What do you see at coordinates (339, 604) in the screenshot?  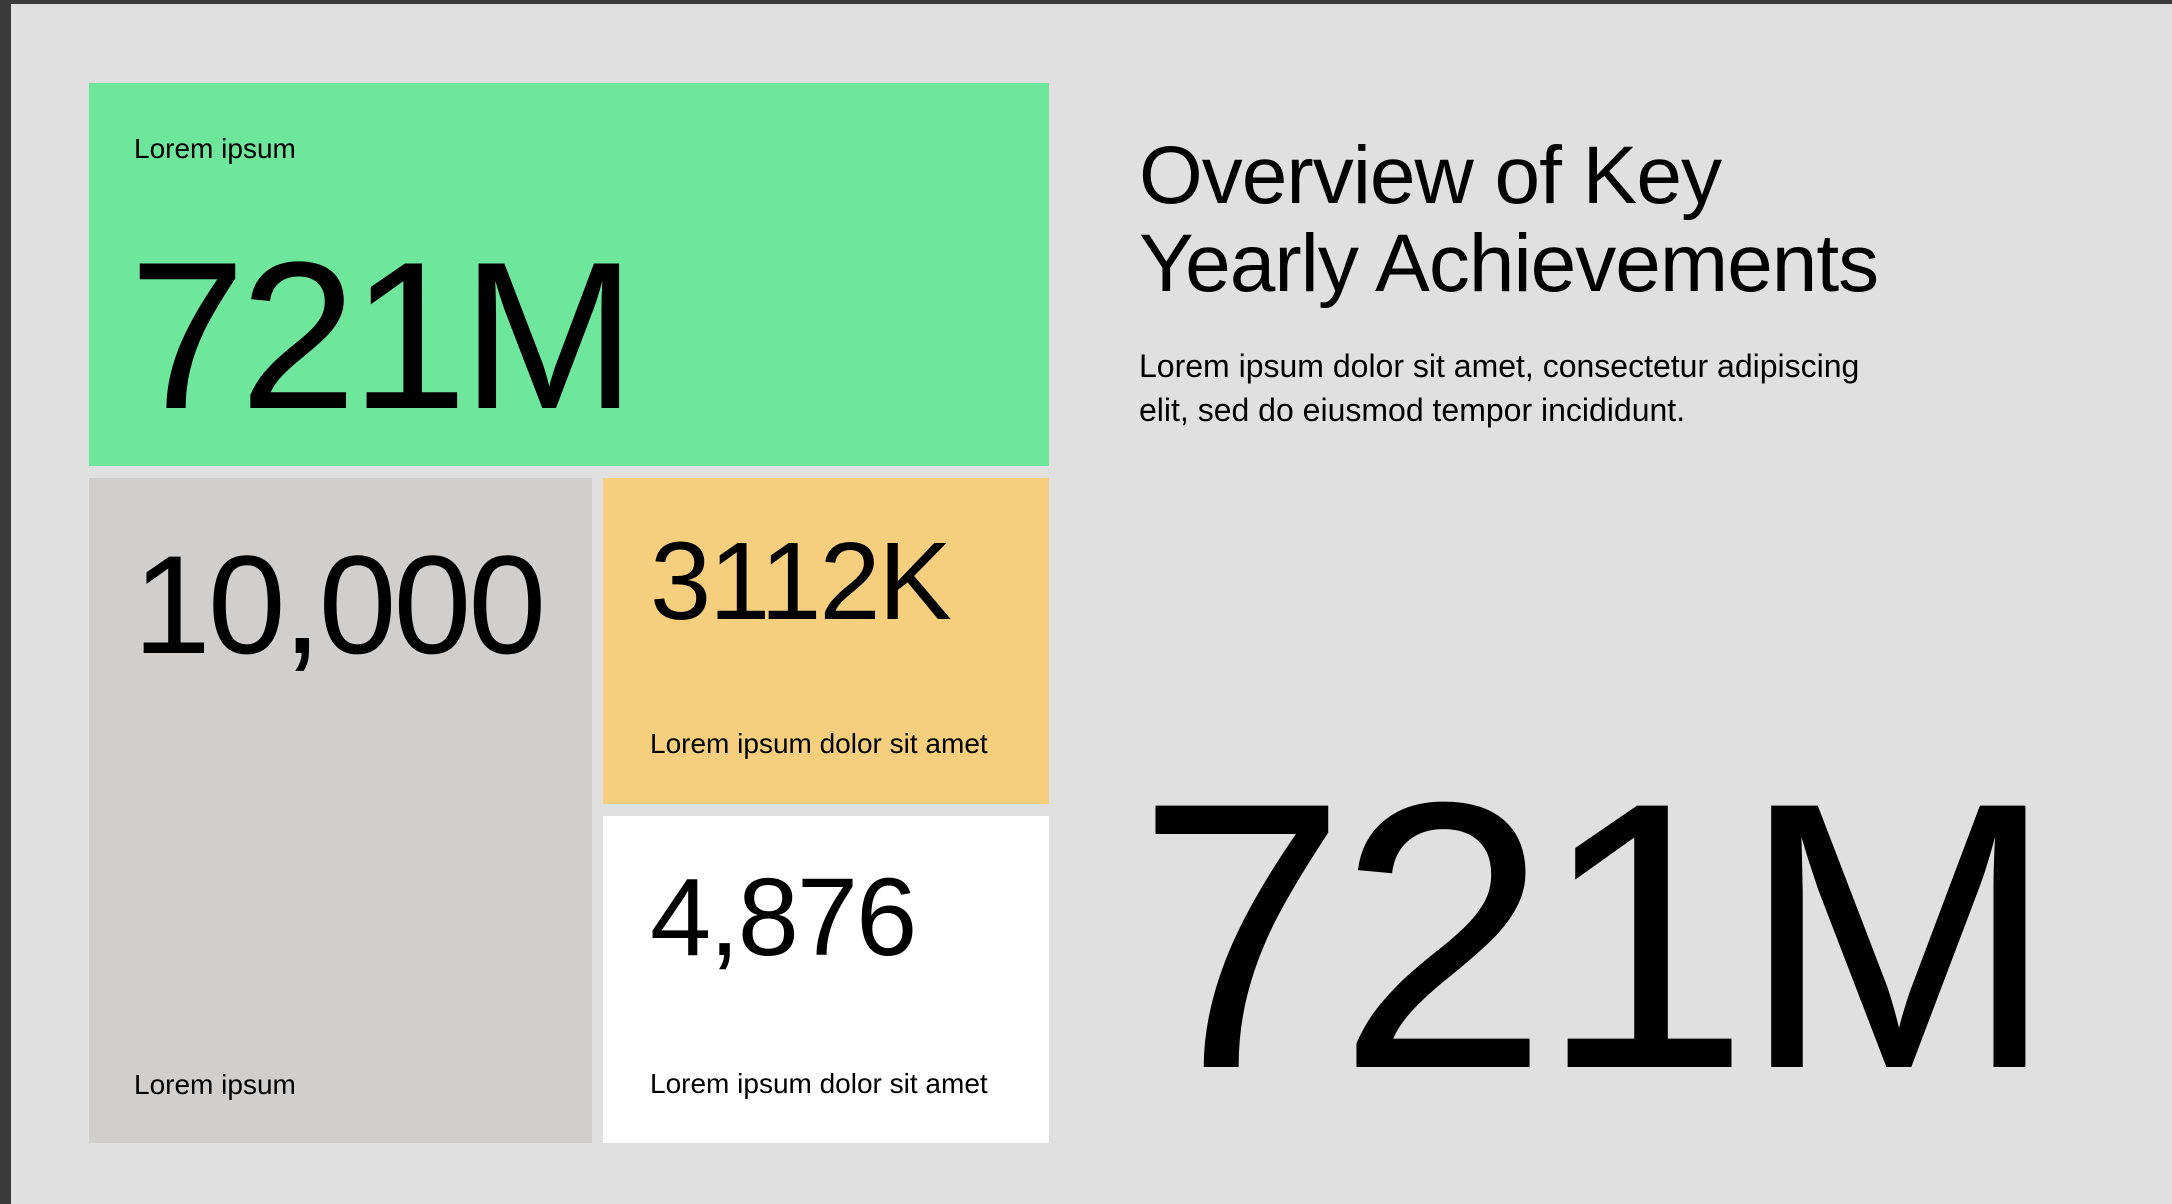 I see `grey-card-value: 10,000` at bounding box center [339, 604].